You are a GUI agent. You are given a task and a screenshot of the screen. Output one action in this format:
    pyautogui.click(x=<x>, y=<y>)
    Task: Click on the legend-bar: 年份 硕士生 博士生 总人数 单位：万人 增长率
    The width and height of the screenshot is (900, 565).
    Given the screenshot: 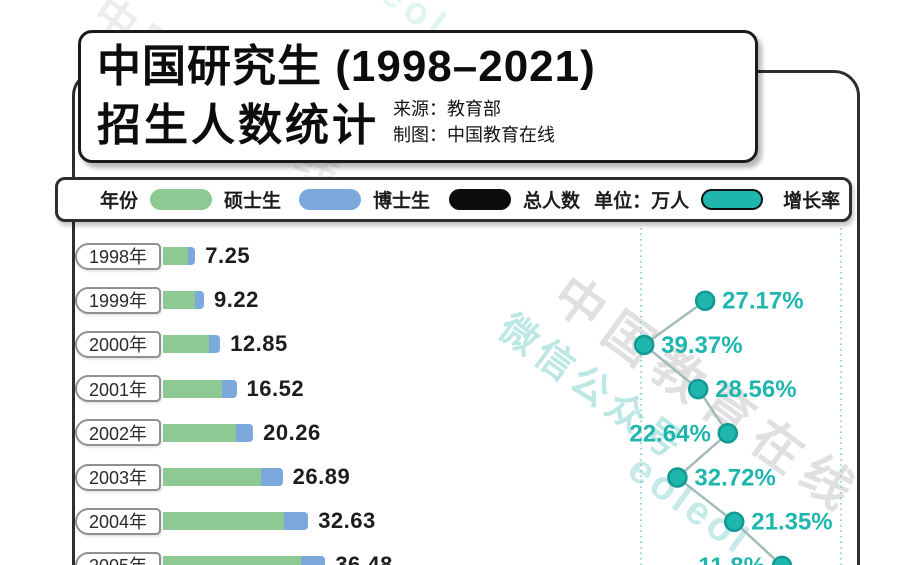 What is the action you would take?
    pyautogui.click(x=453, y=199)
    